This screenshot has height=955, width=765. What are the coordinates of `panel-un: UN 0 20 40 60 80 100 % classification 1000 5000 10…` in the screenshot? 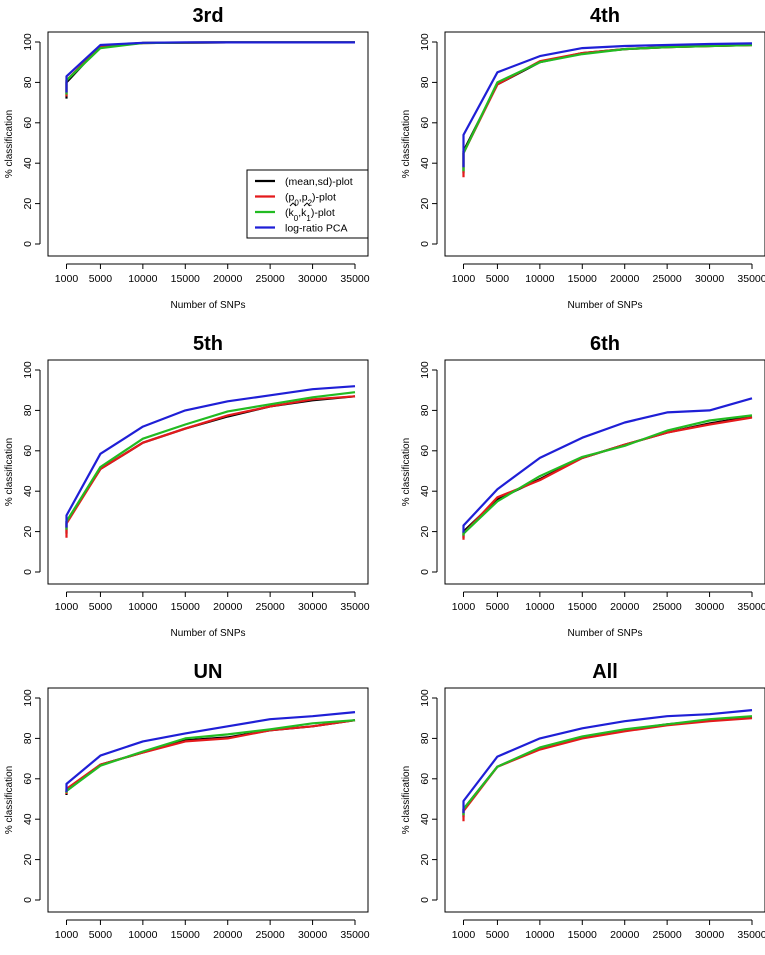 It's located at (187, 801).